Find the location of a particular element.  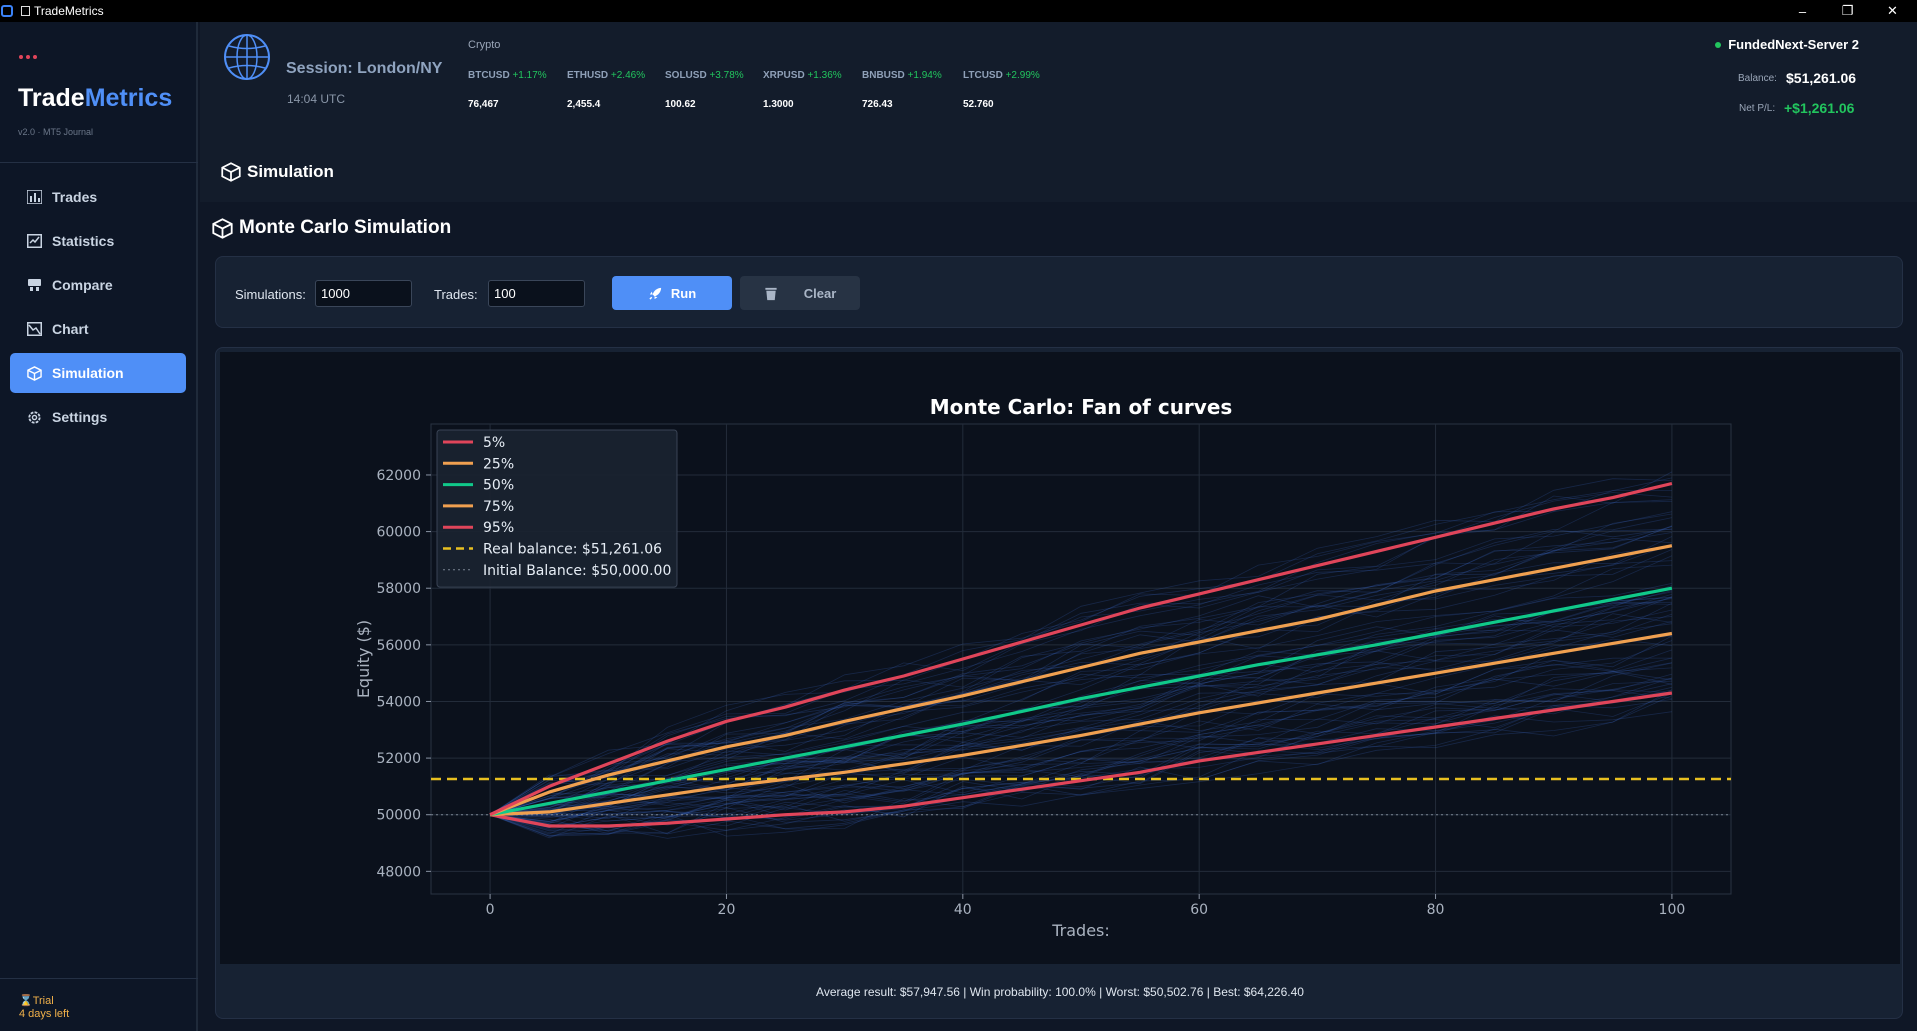

ticker-price: 76,467 is located at coordinates (483, 104).